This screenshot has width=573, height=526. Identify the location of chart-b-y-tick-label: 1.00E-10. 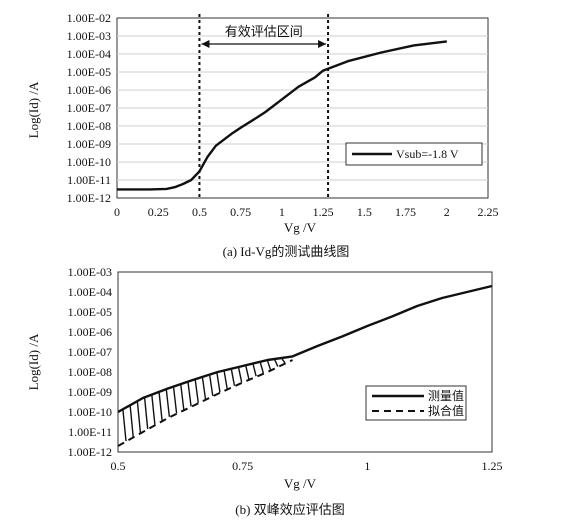
(90, 412).